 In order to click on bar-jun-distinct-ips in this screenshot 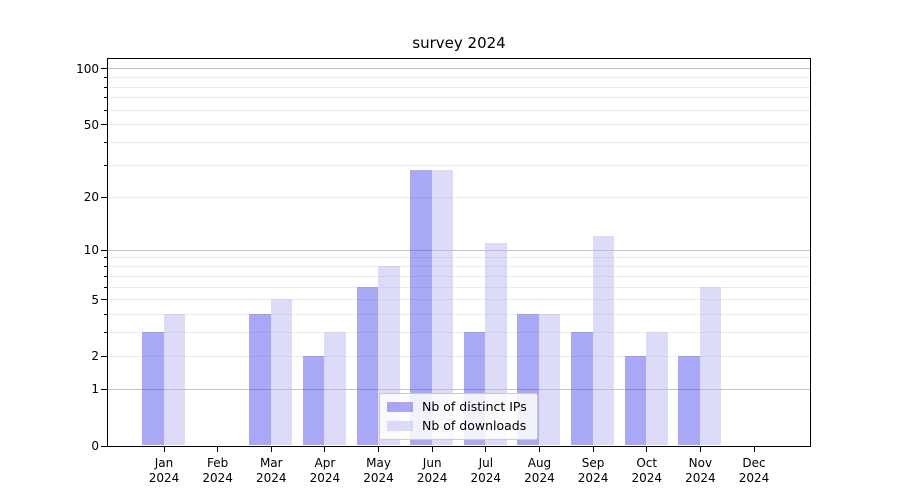, I will do `click(421, 308)`.